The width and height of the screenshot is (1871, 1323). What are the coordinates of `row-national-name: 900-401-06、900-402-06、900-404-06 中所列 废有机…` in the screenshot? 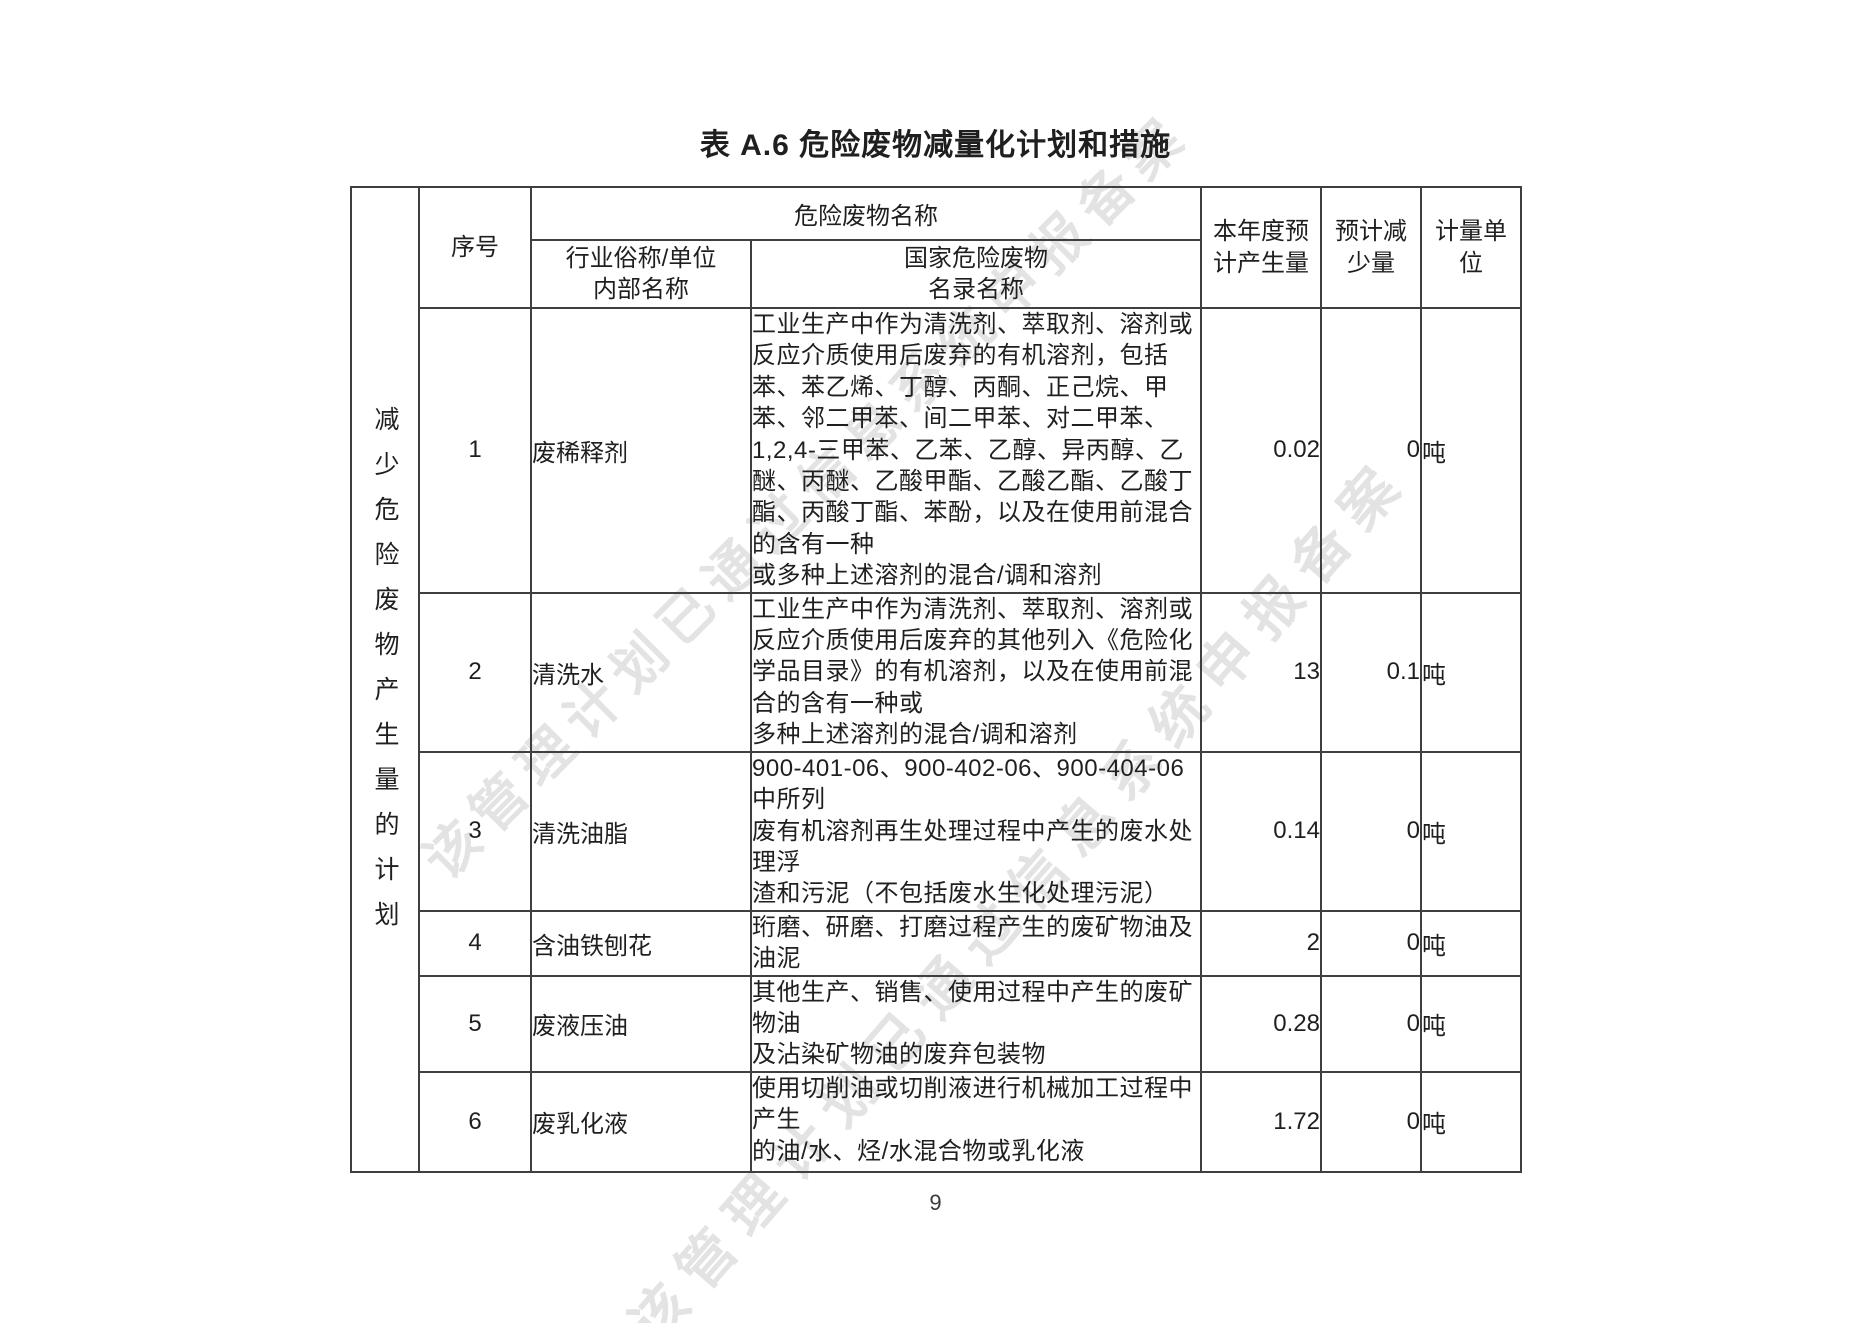 It's located at (976, 831).